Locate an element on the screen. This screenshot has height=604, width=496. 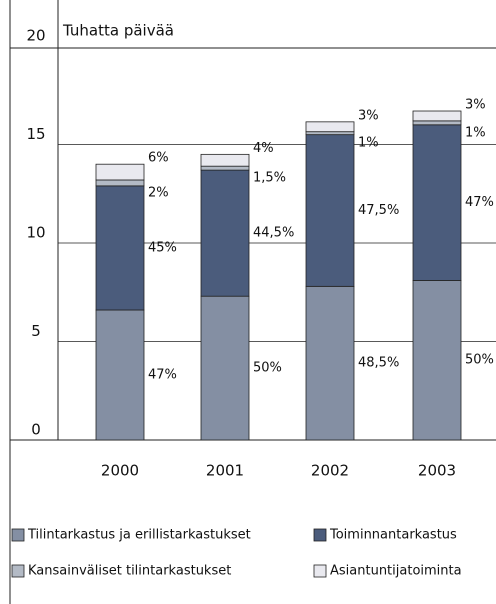
data-label: 2% is located at coordinates (158, 192).